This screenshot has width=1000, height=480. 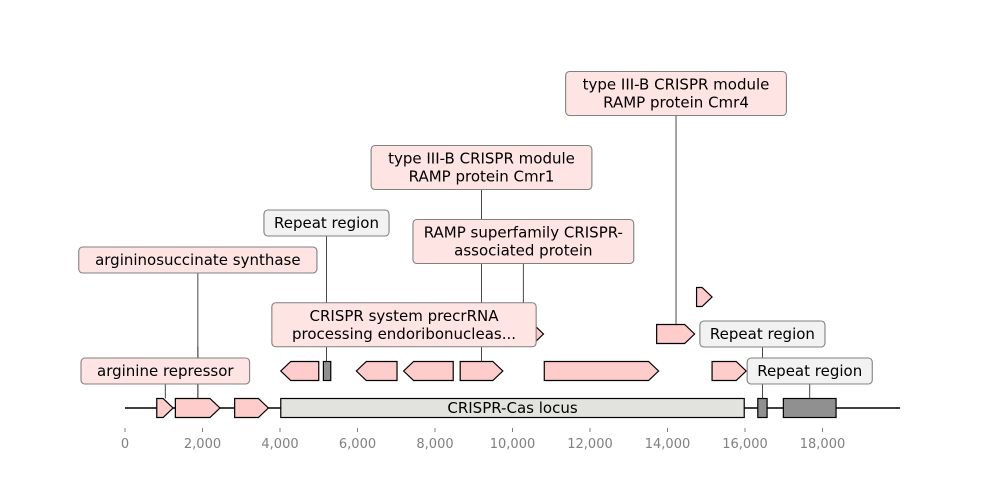 I want to click on axis-tick-label: 2,000, so click(x=202, y=444).